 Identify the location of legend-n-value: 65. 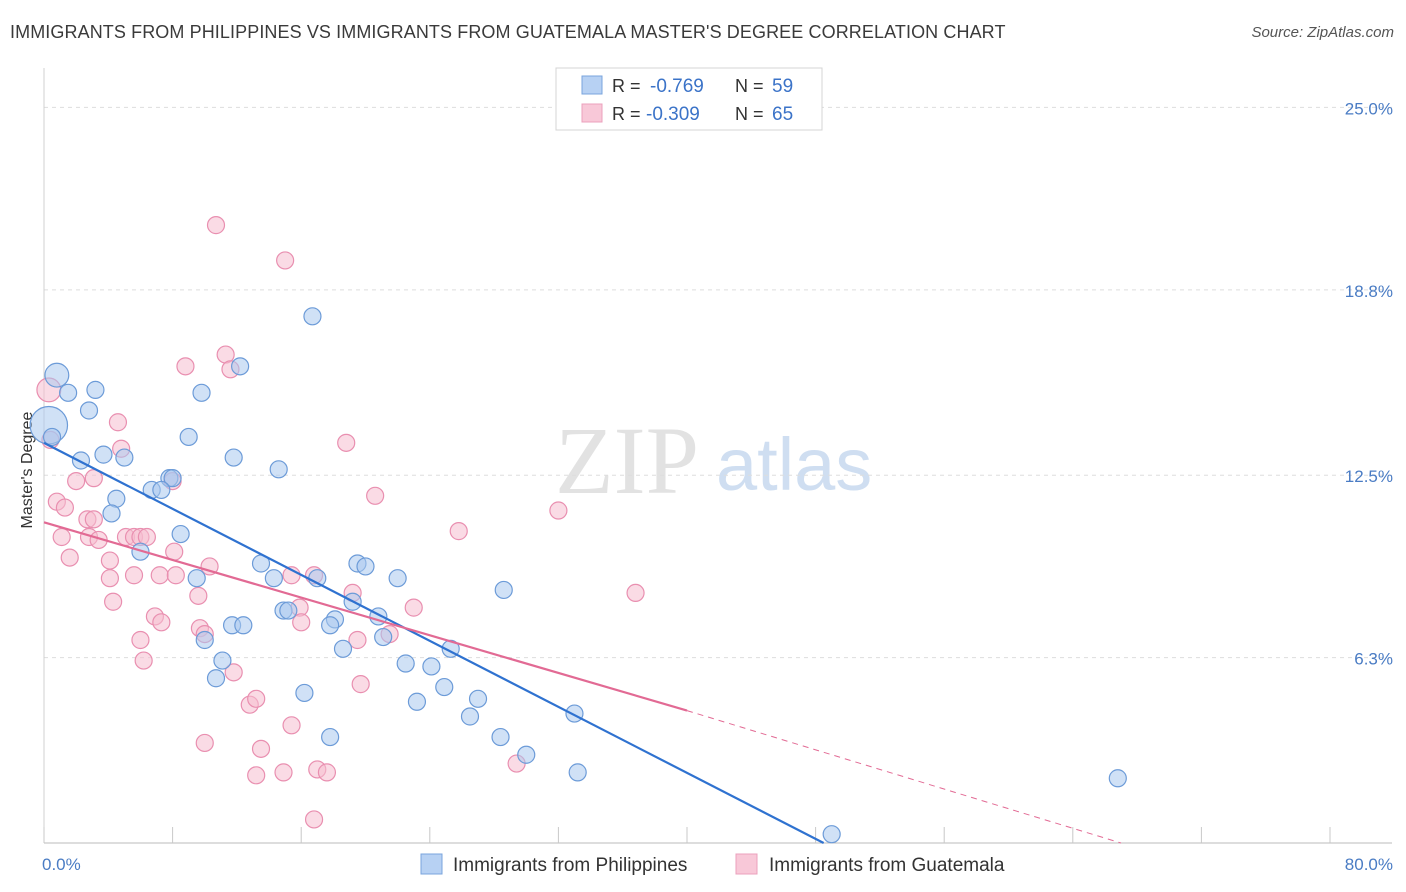
(782, 114).